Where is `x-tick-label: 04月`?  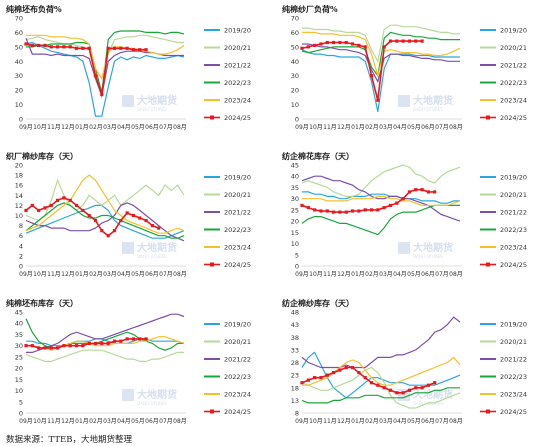
x-tick-label: 04月 is located at coordinates (400, 274).